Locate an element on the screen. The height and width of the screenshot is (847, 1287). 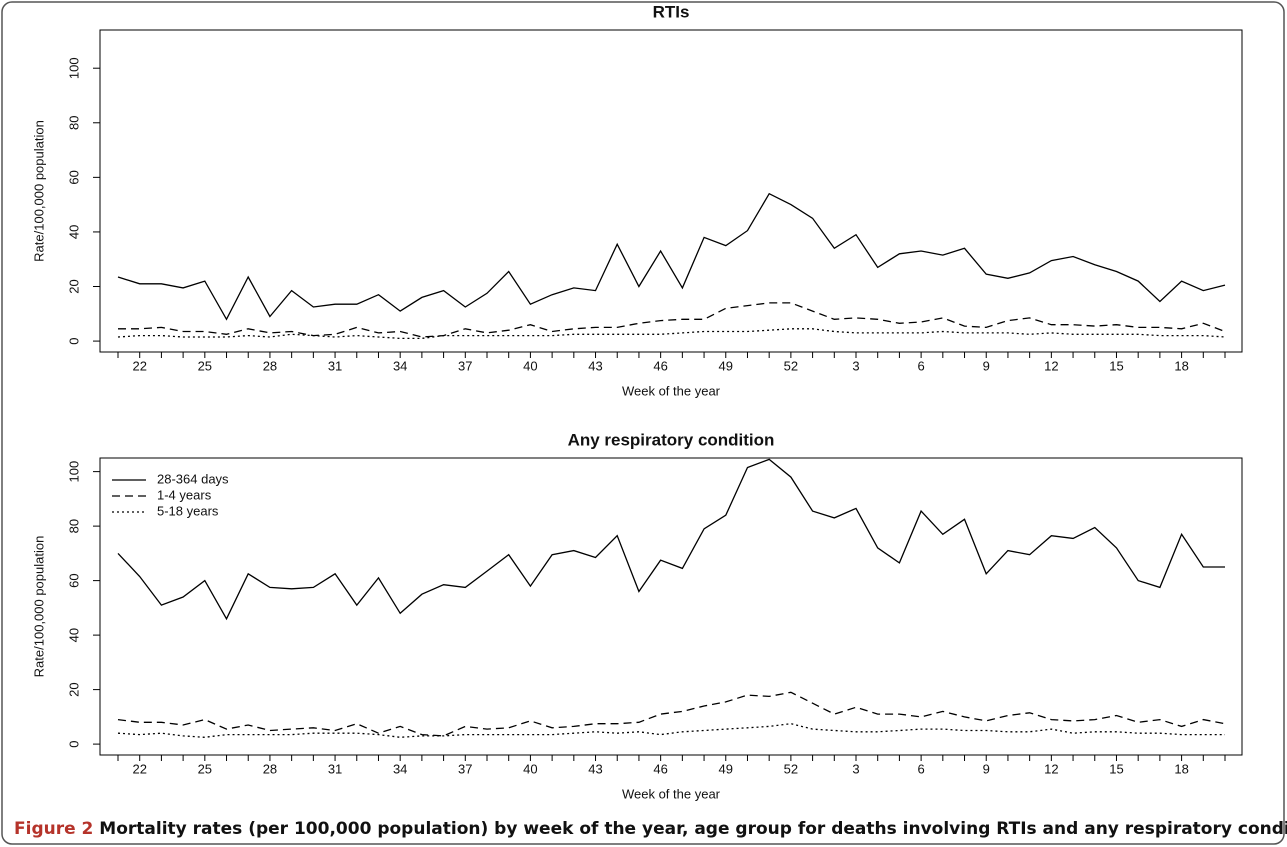
caption-label: Figure 2 is located at coordinates (53, 829).